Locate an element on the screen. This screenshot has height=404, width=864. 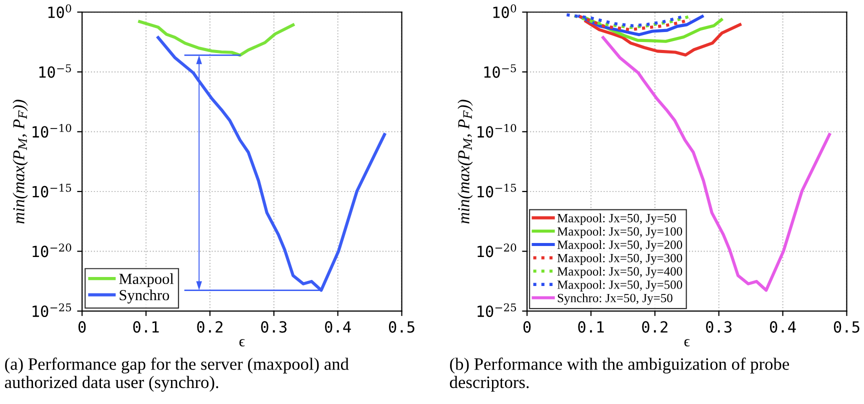
legend-label: Synchro: Jx=50, Jy=50 is located at coordinates (615, 299).